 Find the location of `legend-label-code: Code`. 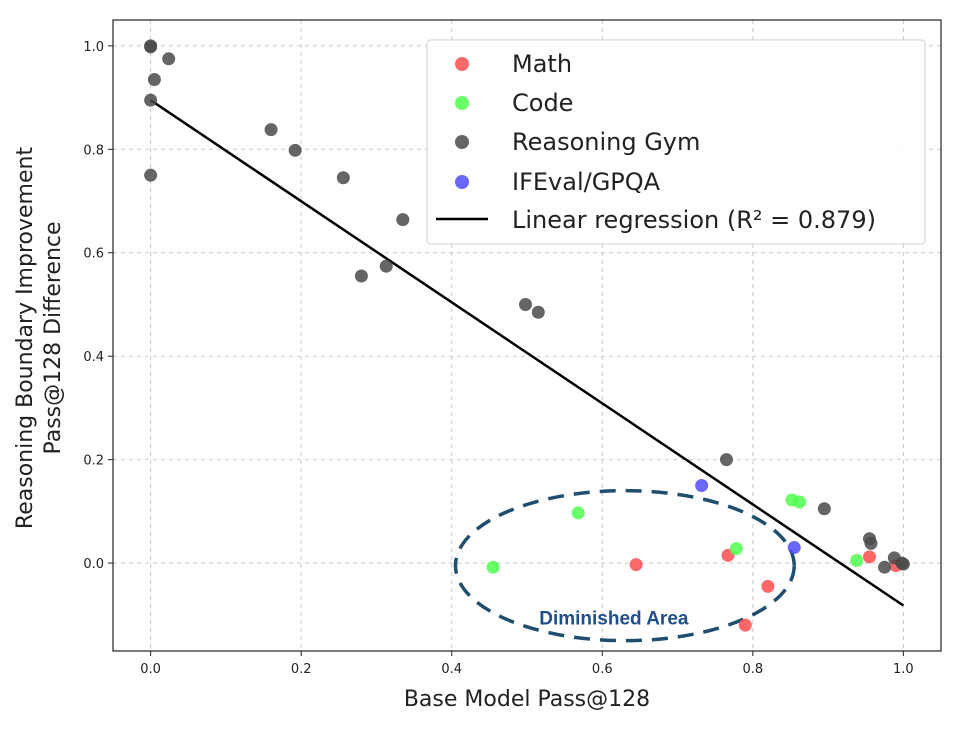

legend-label-code: Code is located at coordinates (542, 103).